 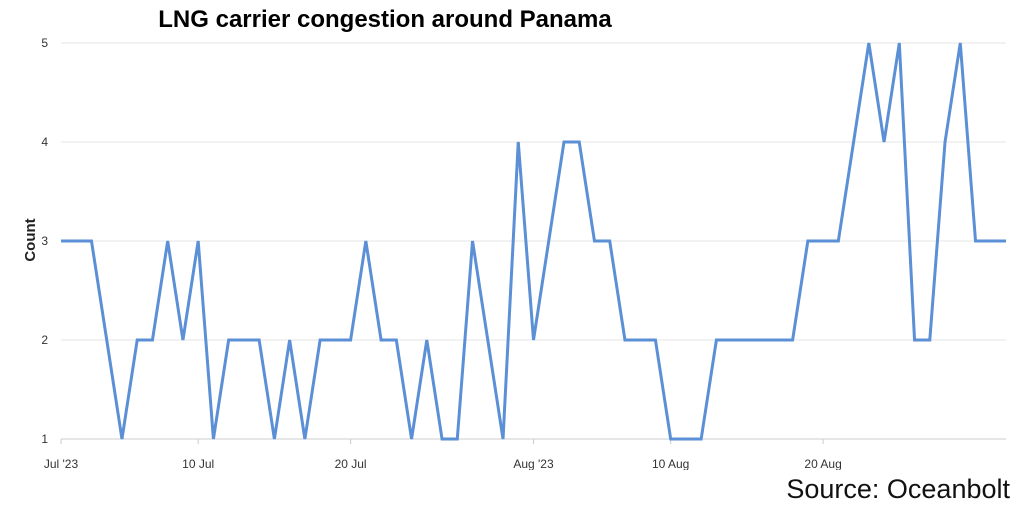 I want to click on y-tick-label: 5, so click(x=44, y=43).